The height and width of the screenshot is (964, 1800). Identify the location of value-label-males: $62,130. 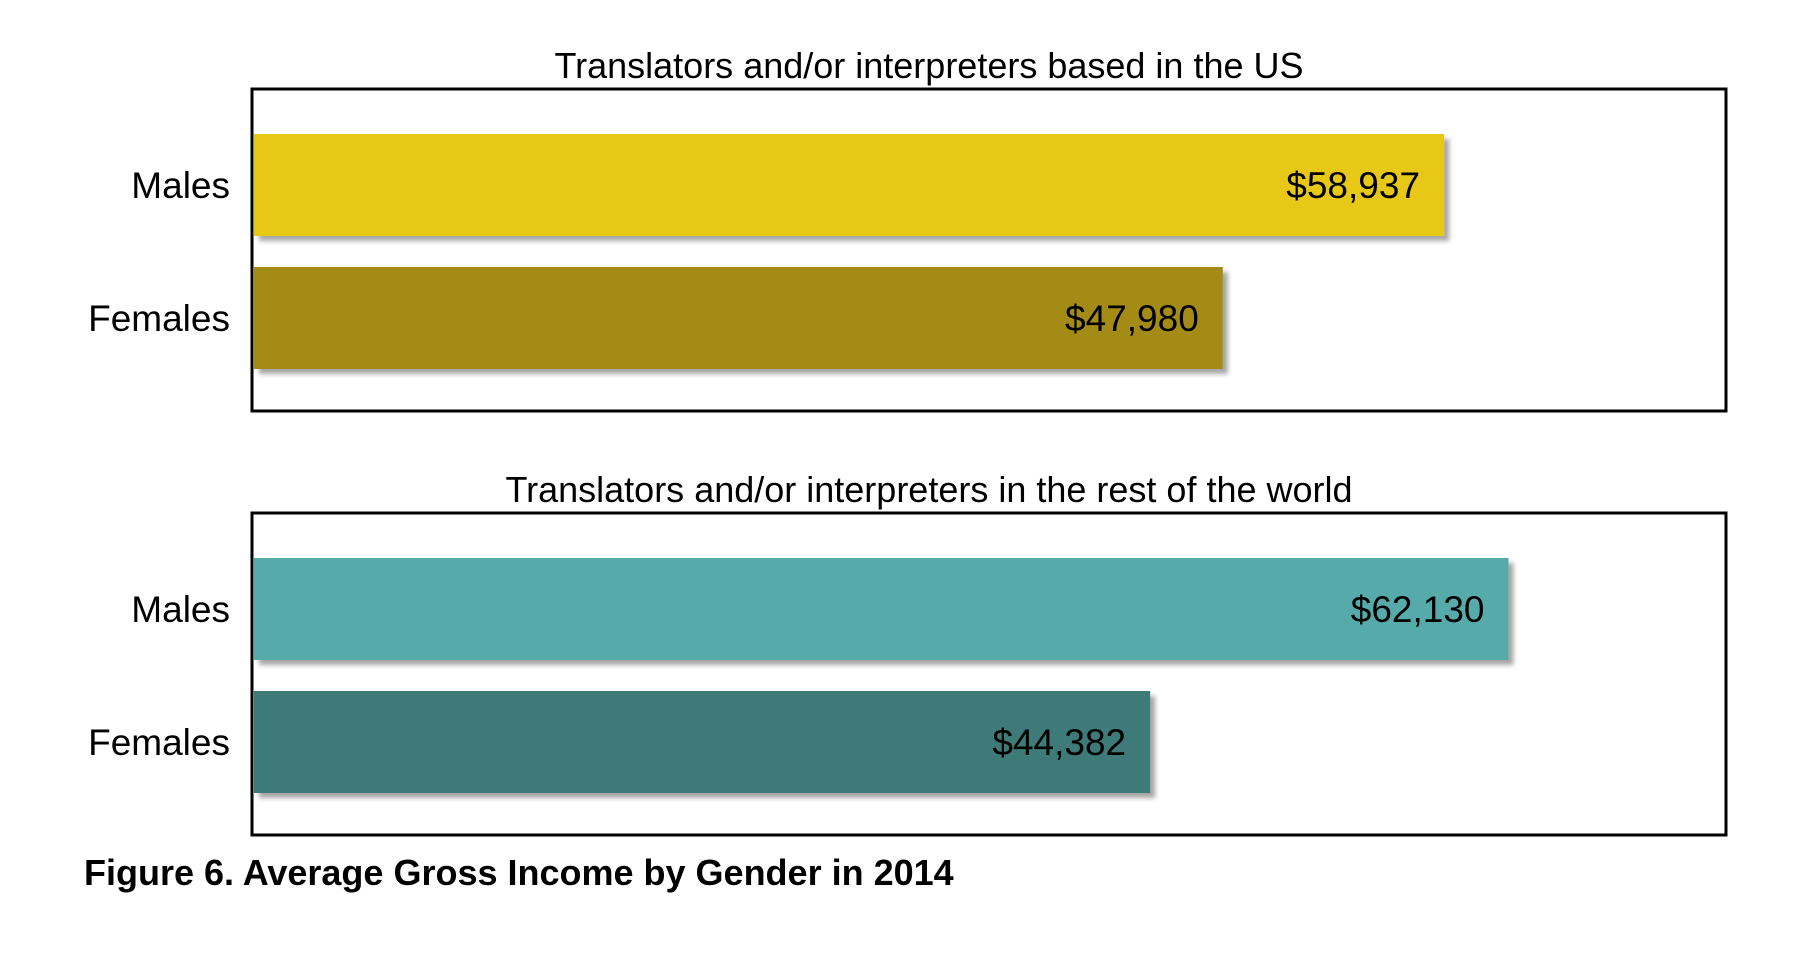
(1418, 609).